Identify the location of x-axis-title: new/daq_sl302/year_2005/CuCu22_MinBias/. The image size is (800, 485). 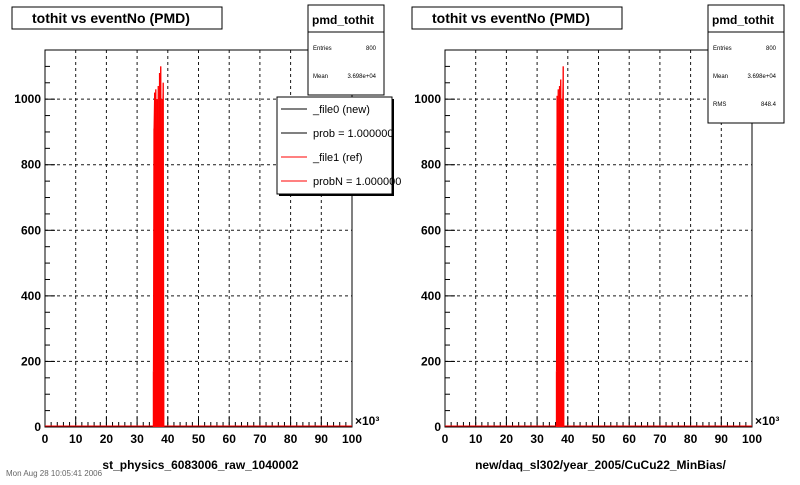
(600, 465).